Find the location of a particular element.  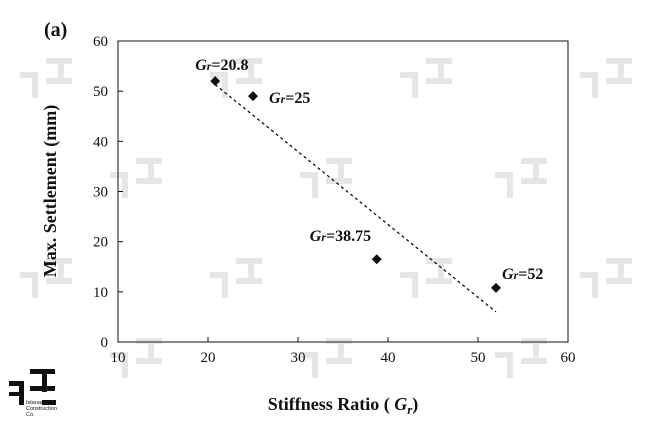

x-axis-title: Stiffness Ratio ( Gr) is located at coordinates (343, 405).